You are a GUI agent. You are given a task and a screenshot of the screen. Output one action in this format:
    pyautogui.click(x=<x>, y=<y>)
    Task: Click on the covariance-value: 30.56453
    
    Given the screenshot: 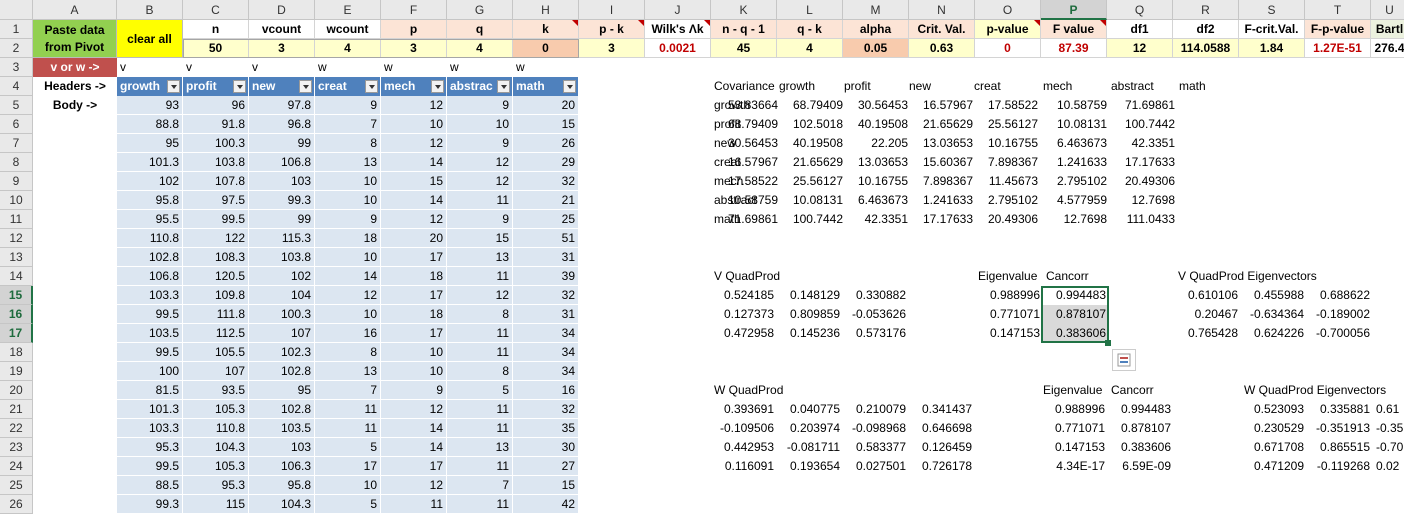 What is the action you would take?
    pyautogui.click(x=752, y=143)
    